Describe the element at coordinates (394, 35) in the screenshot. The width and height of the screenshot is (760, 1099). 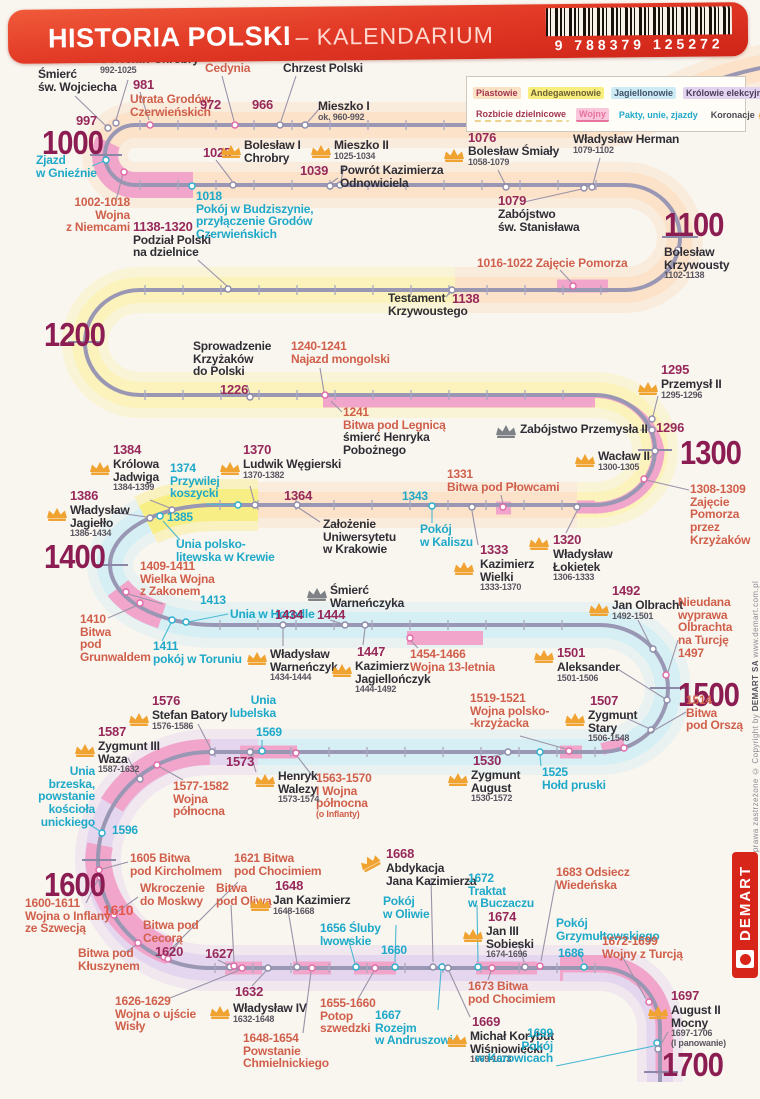
I see `title-subtitle: – KALENDARIUM` at that location.